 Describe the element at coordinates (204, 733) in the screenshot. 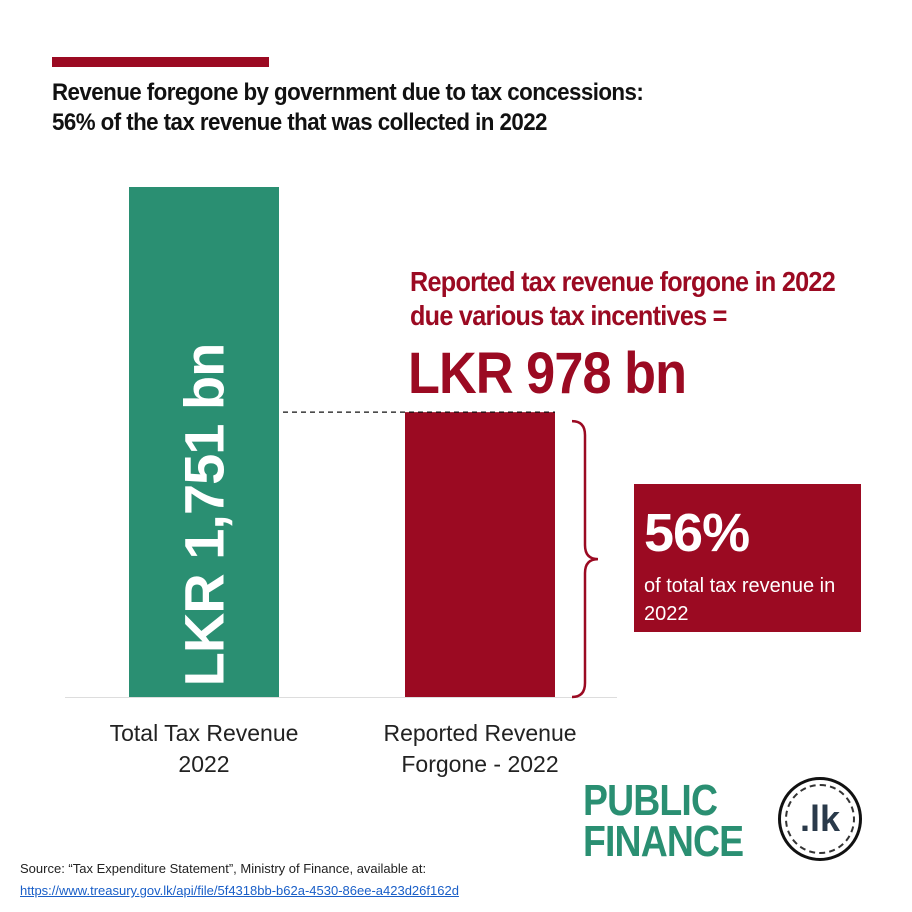

I see `tick-label: Total Tax Revenue` at that location.